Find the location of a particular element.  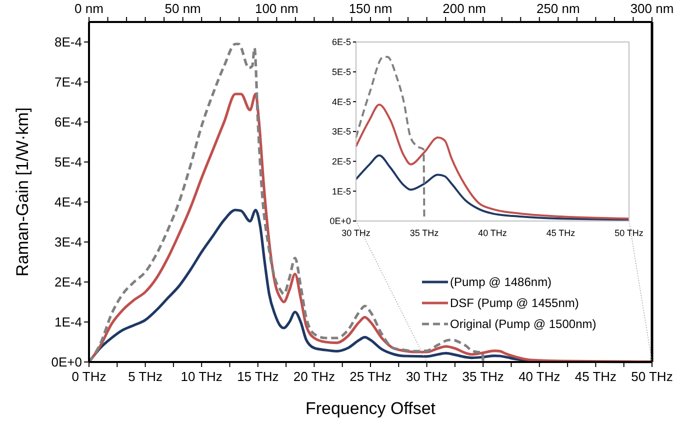

x-axis-title: Frequency Offset is located at coordinates (370, 408).